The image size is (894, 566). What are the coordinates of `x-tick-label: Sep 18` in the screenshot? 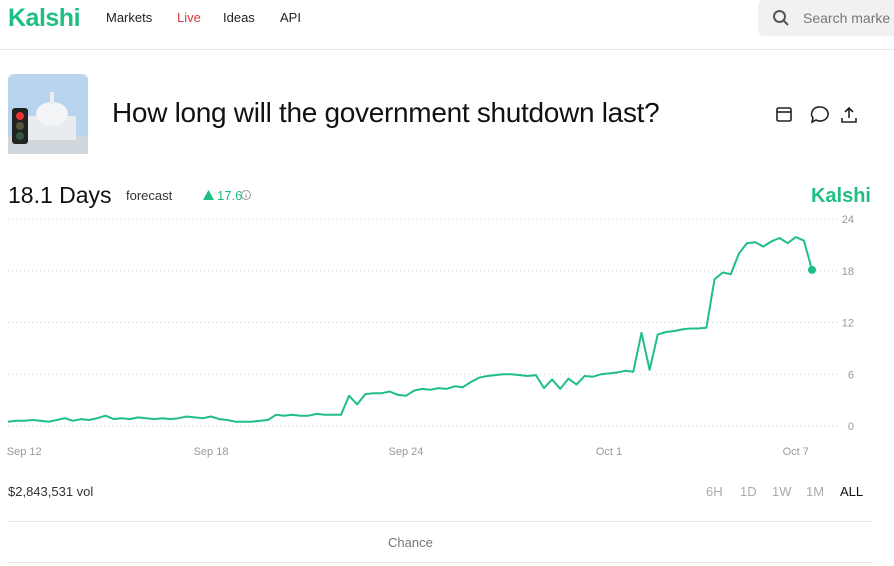 It's located at (211, 452).